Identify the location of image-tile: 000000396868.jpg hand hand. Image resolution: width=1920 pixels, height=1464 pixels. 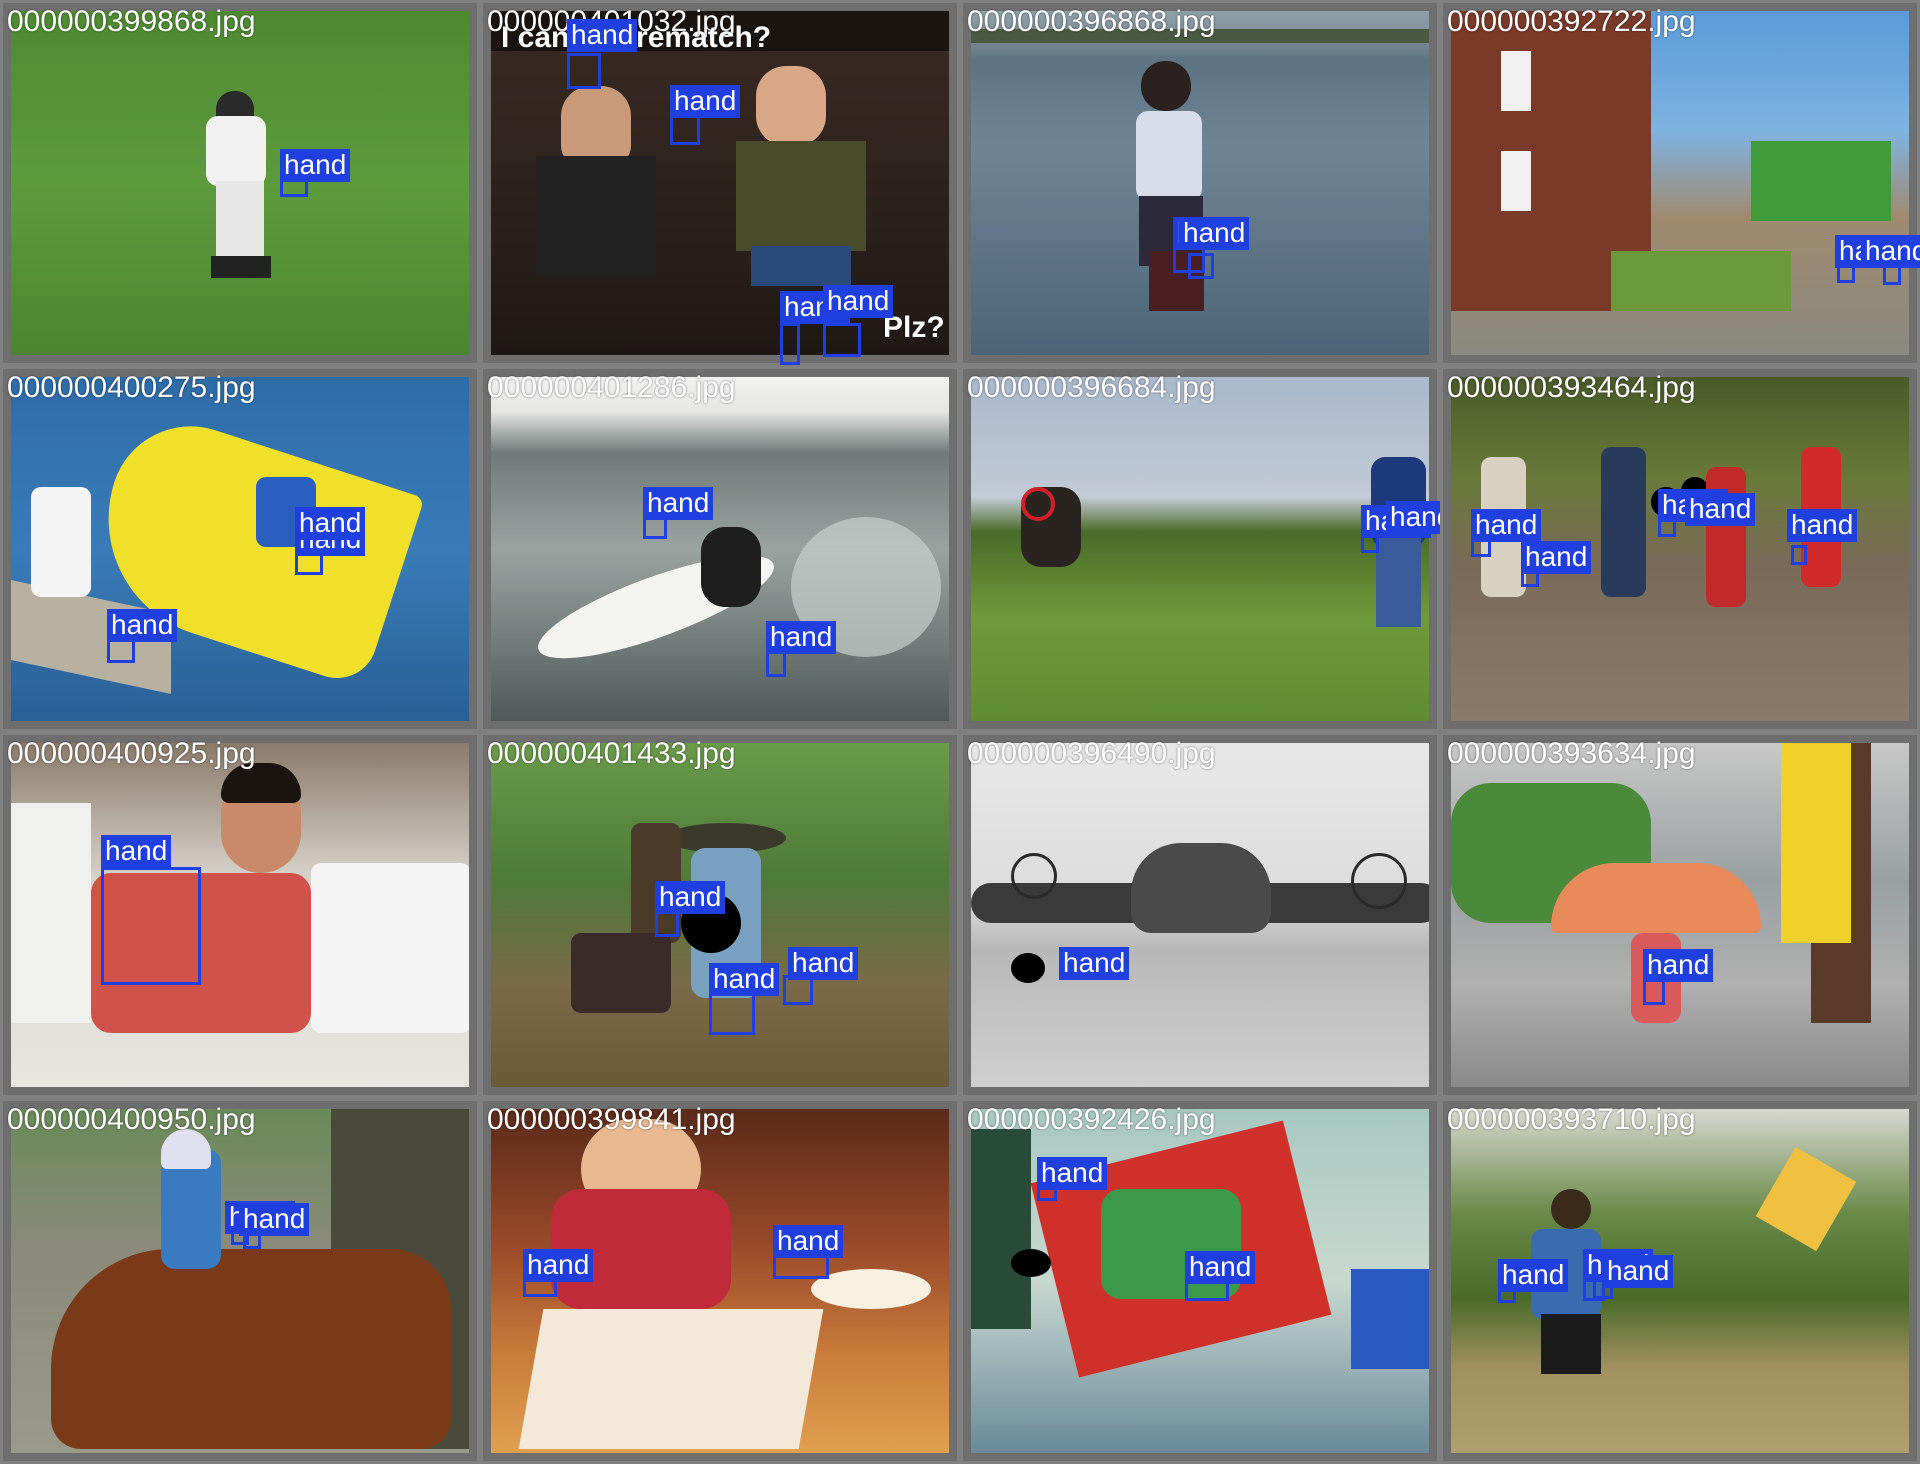
(1200, 183).